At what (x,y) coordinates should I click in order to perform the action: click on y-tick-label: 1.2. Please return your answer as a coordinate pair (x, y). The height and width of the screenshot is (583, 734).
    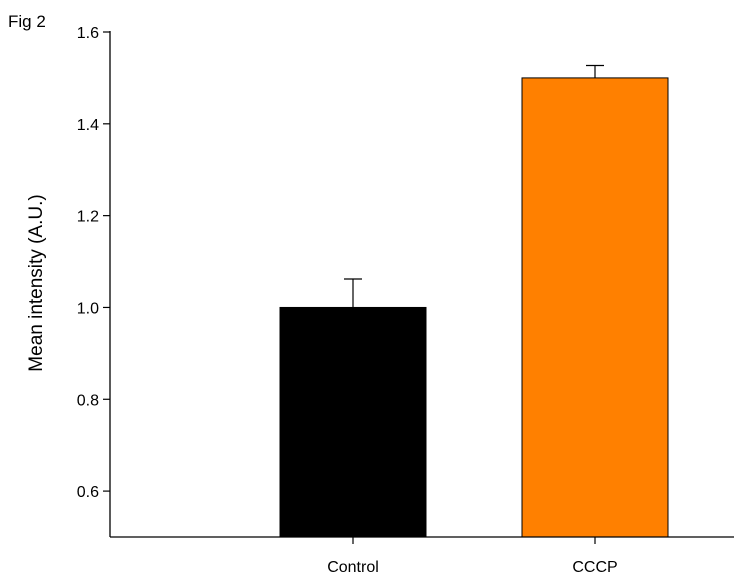
    Looking at the image, I should click on (88, 217).